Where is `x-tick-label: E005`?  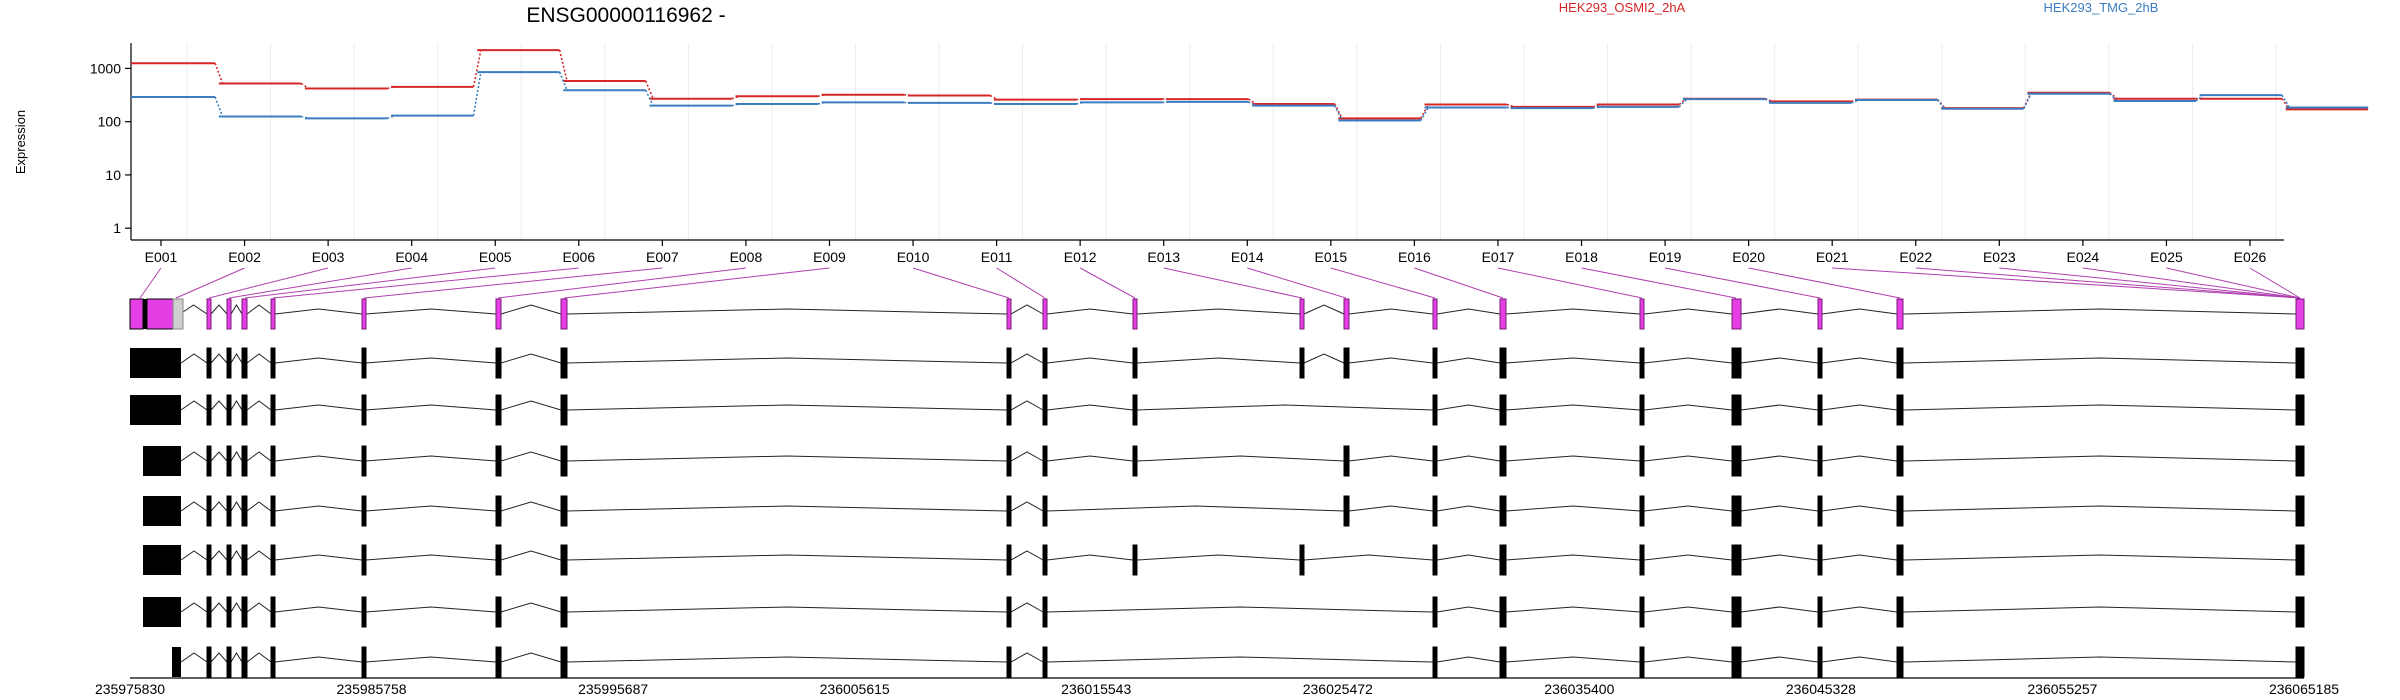
x-tick-label: E005 is located at coordinates (495, 257).